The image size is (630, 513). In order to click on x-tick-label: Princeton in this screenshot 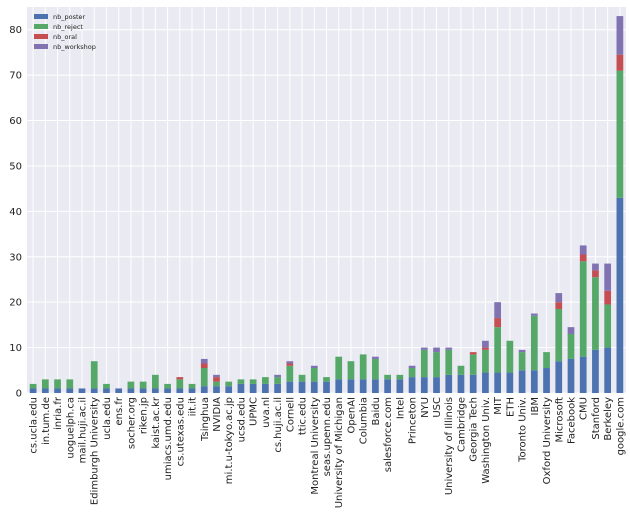, I will do `click(413, 420)`.